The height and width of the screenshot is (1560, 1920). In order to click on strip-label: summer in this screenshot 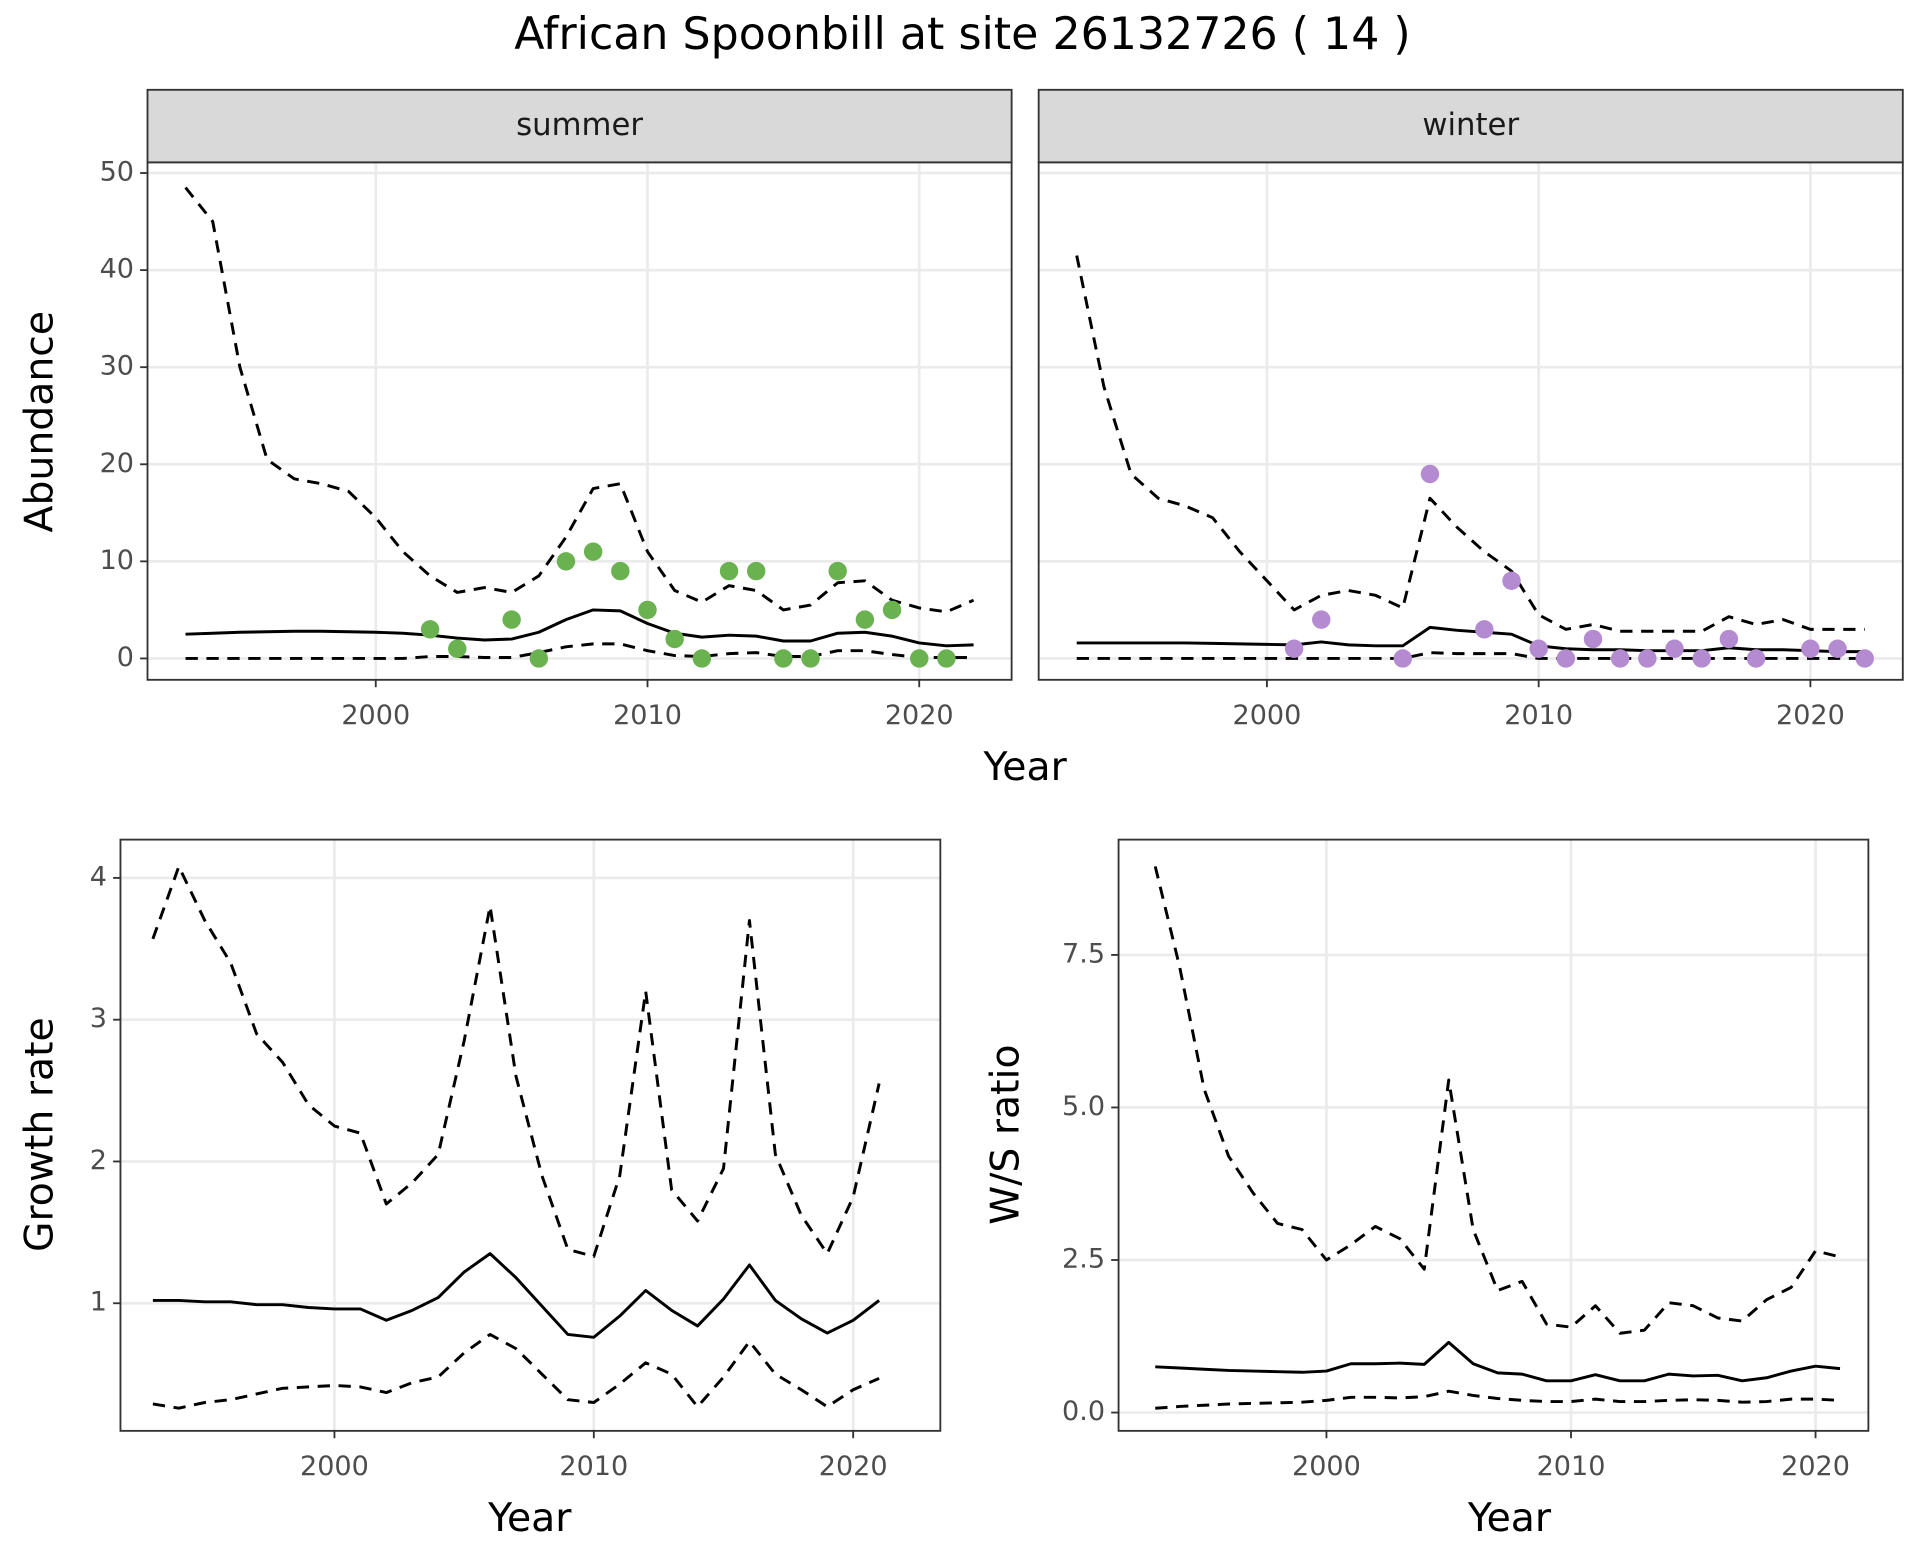, I will do `click(579, 125)`.